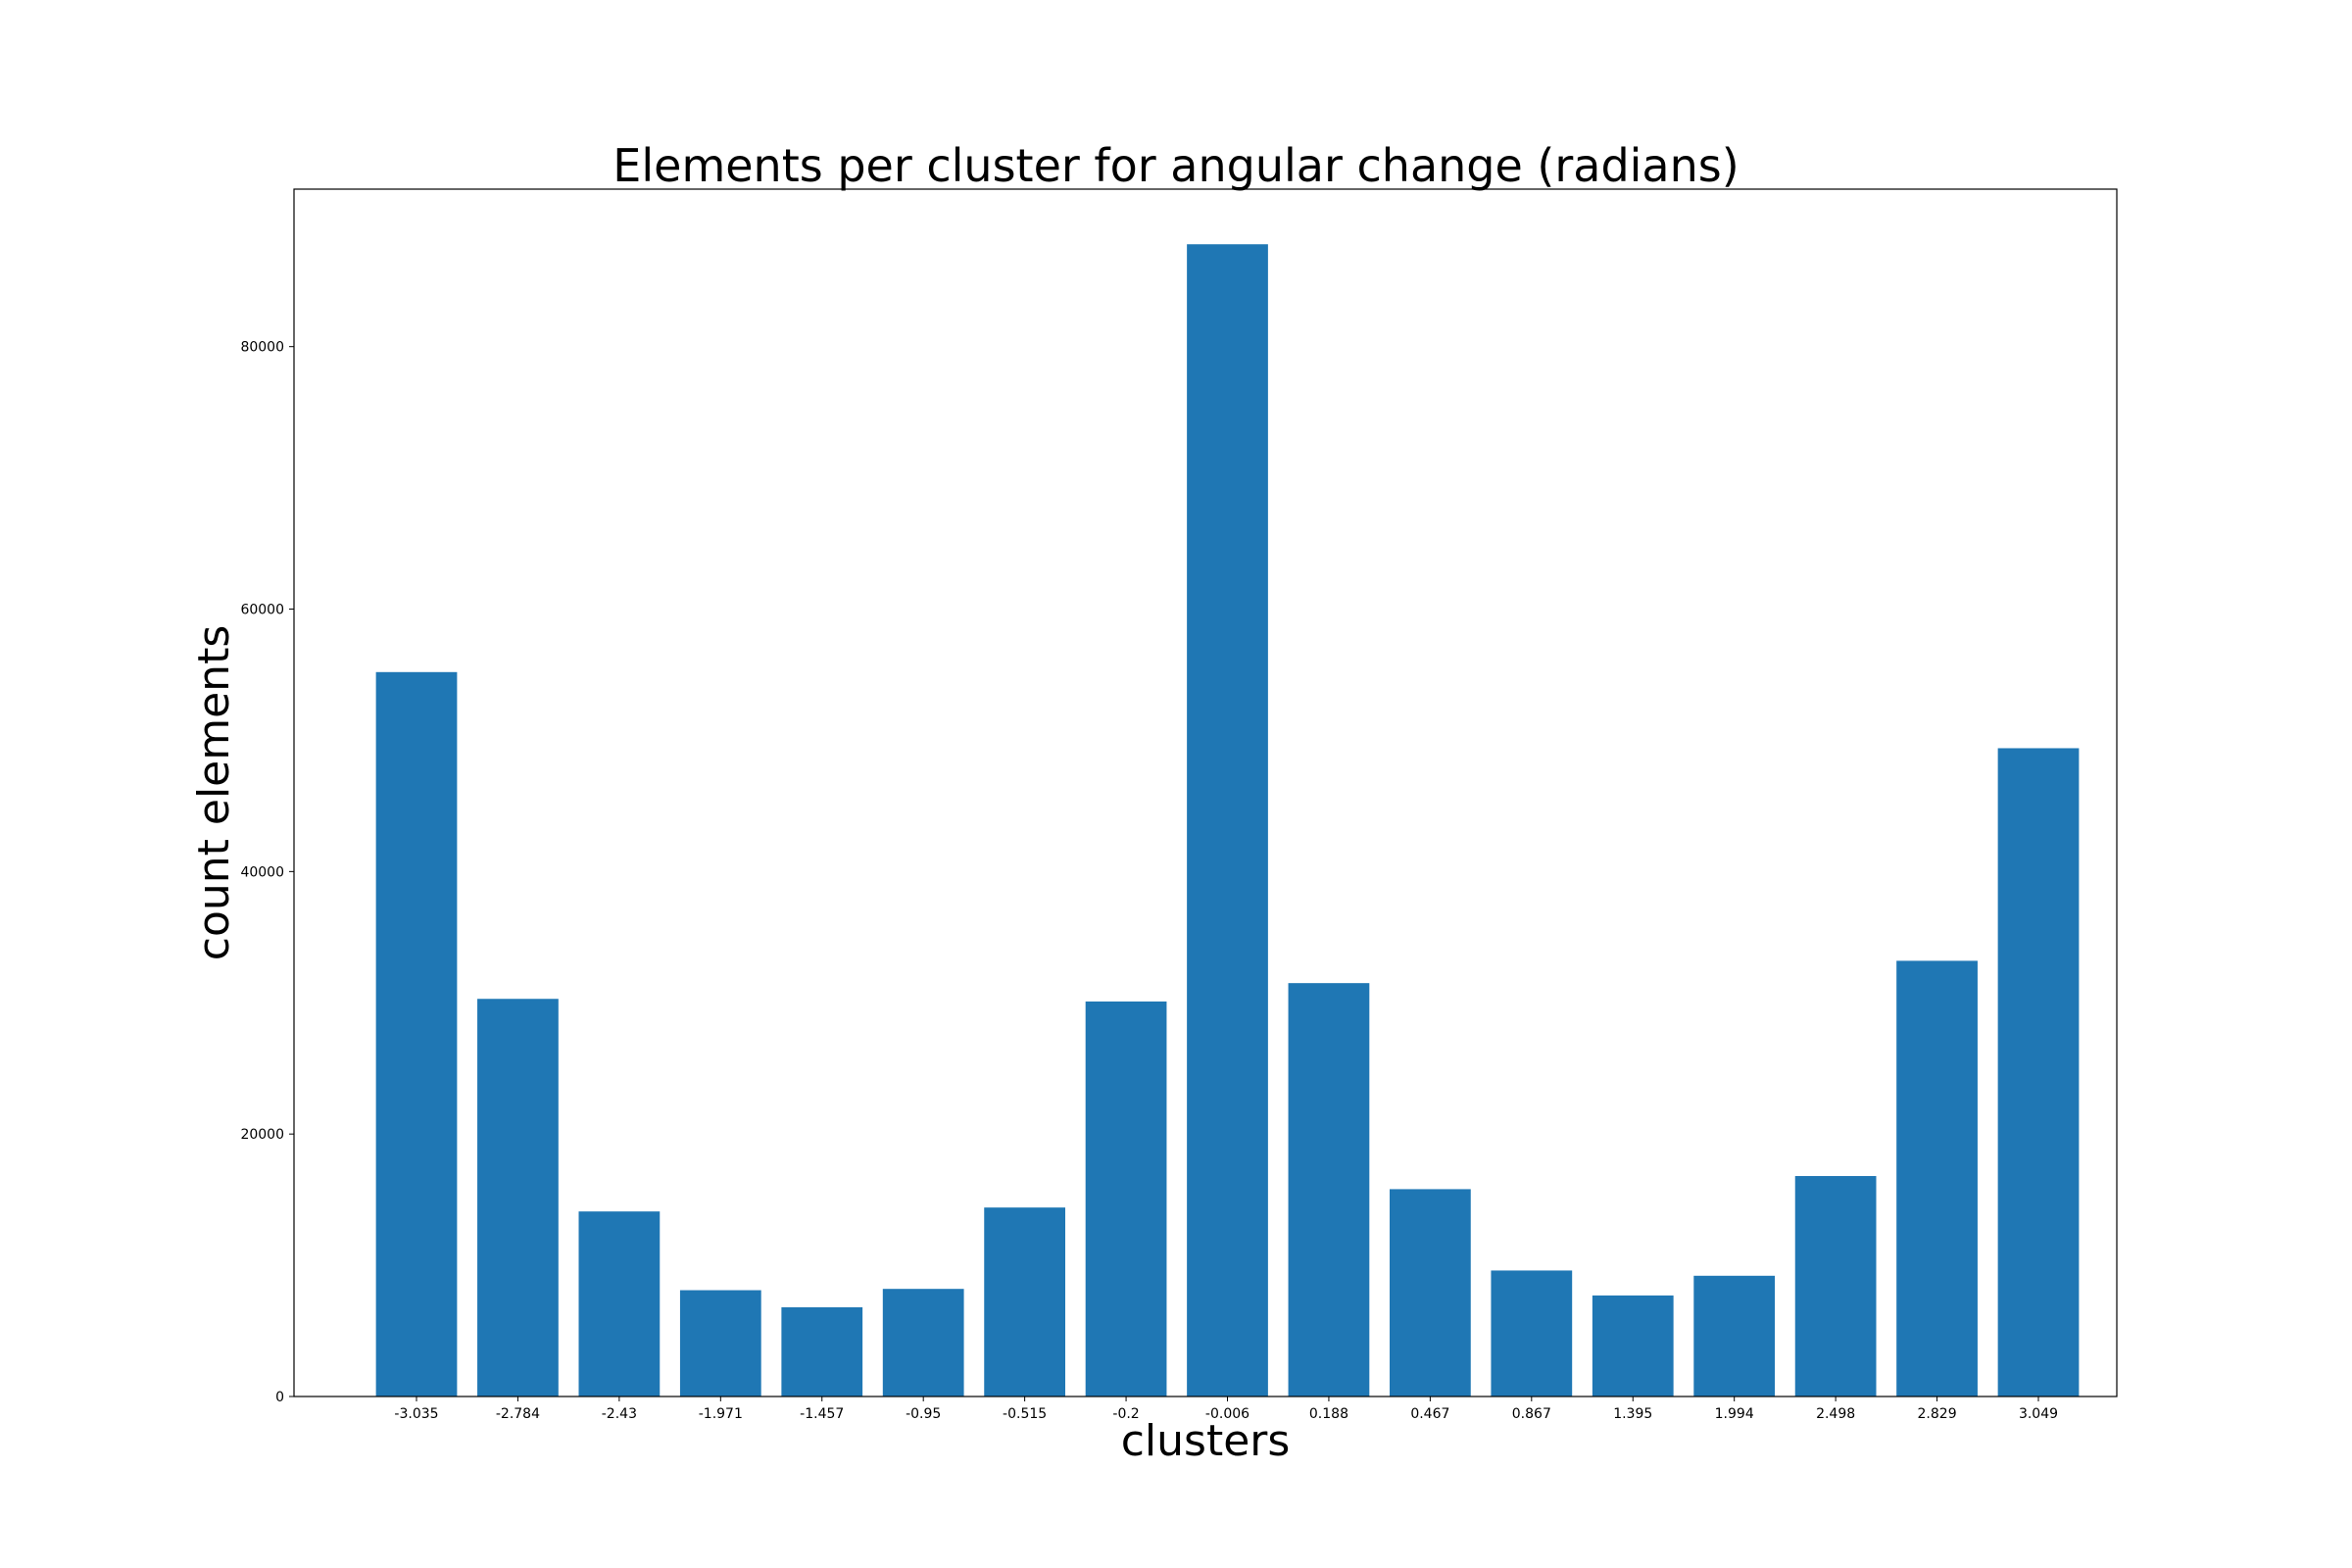 The height and width of the screenshot is (1568, 2352). I want to click on x-tick-label: 3.049, so click(2039, 1414).